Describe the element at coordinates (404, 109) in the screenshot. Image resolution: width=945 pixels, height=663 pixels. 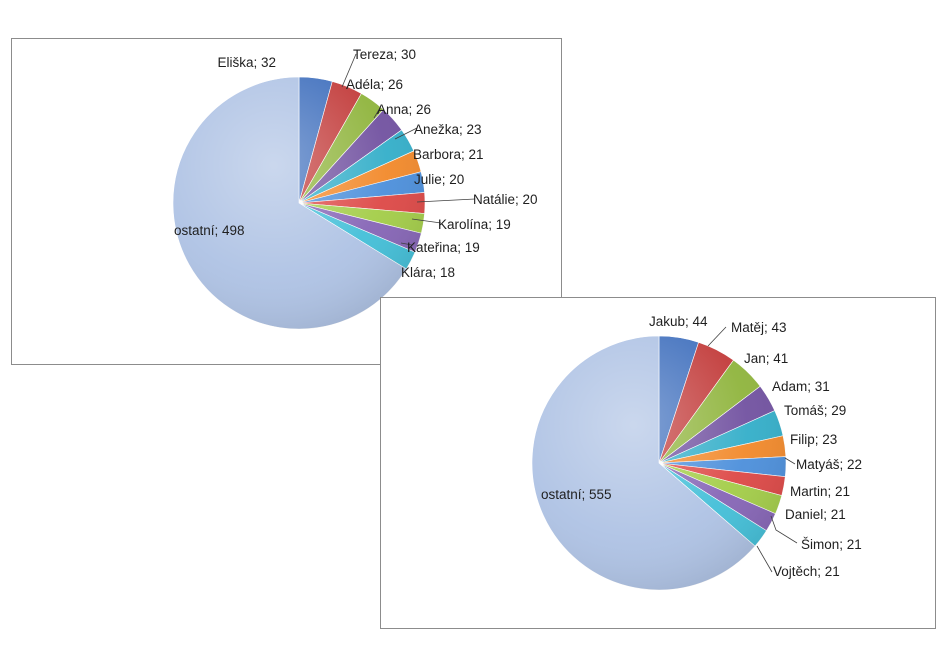
I see `data-label-anna: Anna; 26` at that location.